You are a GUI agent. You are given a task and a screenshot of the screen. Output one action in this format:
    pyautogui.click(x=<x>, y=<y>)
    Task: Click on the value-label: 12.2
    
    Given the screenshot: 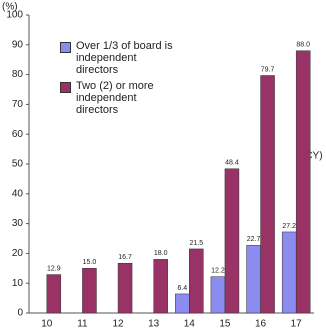 What is the action you would take?
    pyautogui.click(x=218, y=270)
    